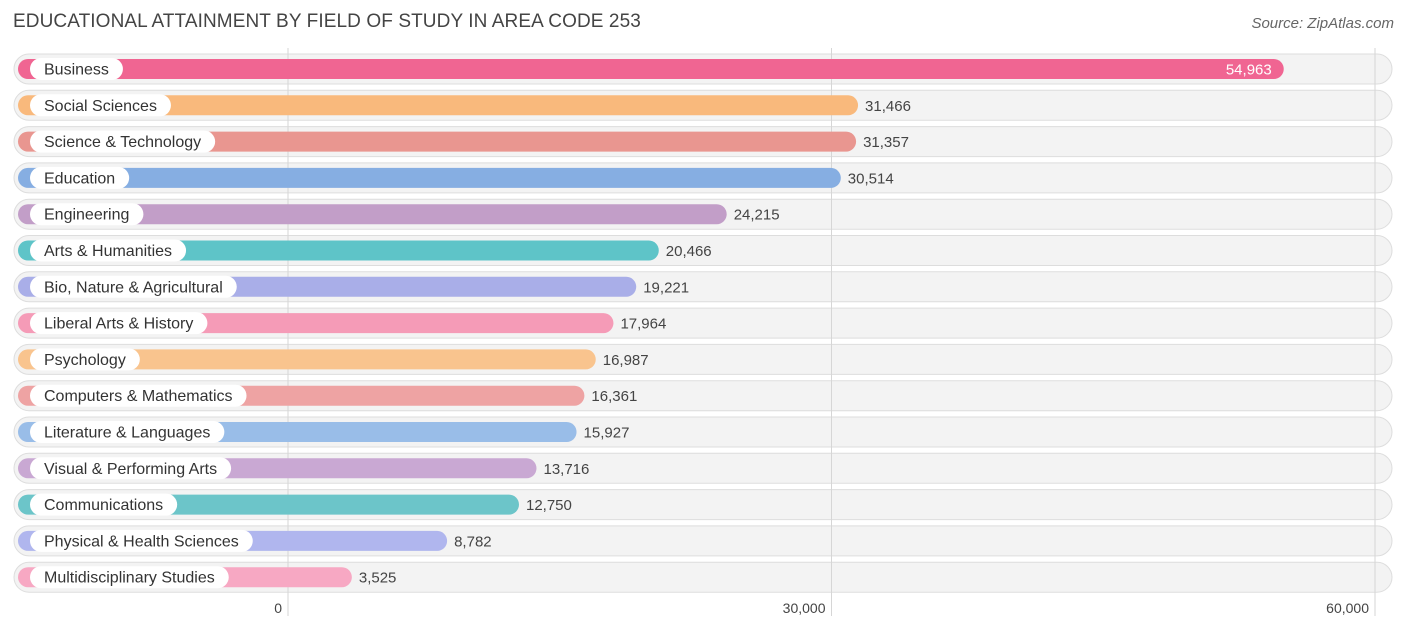 The height and width of the screenshot is (631, 1406). What do you see at coordinates (886, 142) in the screenshot?
I see `value-label: 31,357` at bounding box center [886, 142].